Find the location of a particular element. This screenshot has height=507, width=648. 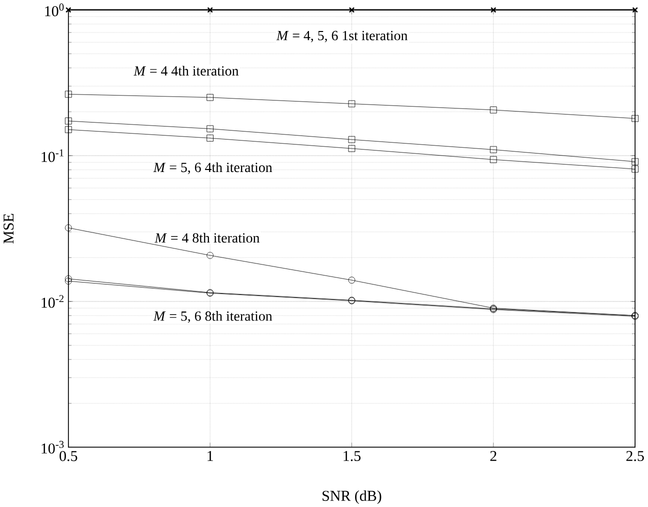

y-axis-title: MSE is located at coordinates (9, 229).